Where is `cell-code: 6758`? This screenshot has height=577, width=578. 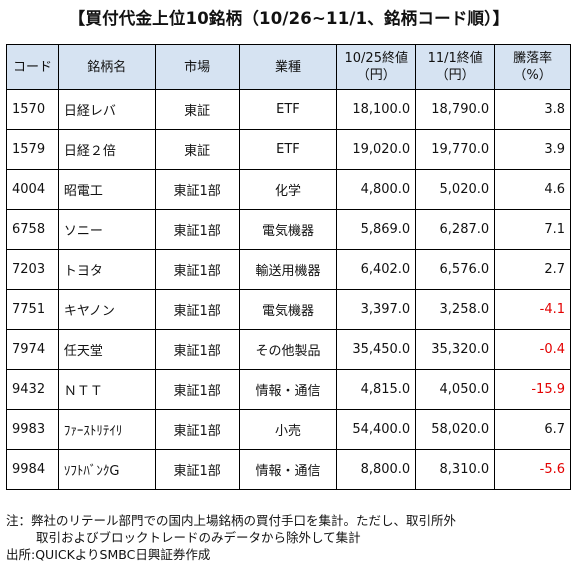 cell-code: 6758 is located at coordinates (32, 229).